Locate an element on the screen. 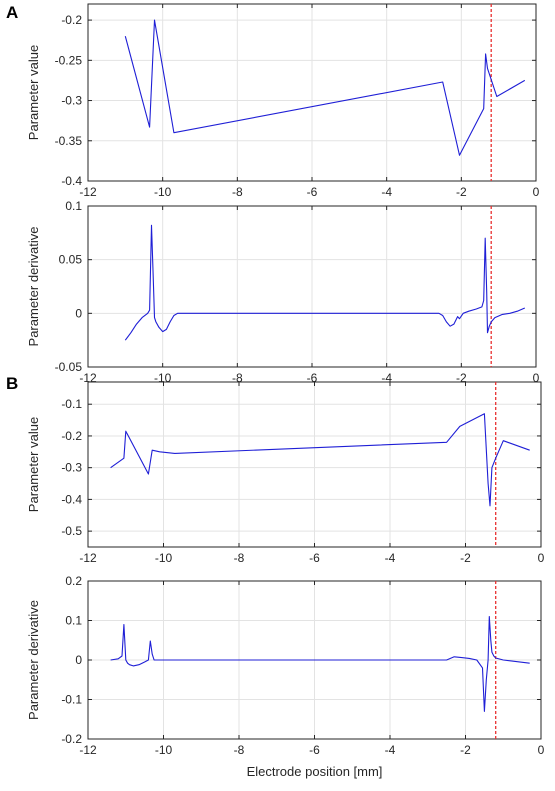  y-tick-label: -0.05 is located at coordinates (69, 367).